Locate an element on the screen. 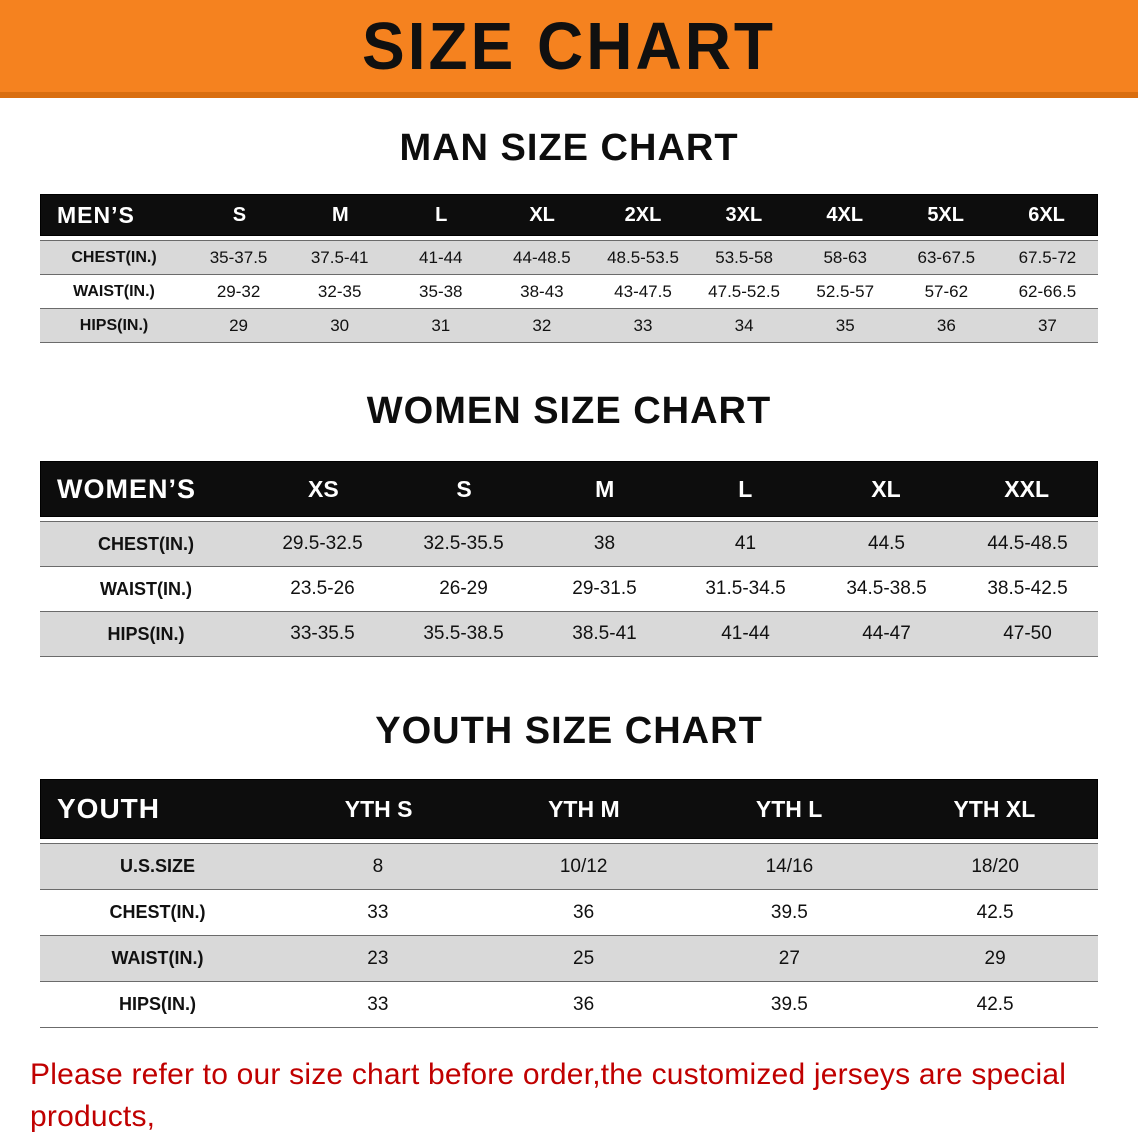 This screenshot has height=1132, width=1138. table-title-cell: WOMEN’S is located at coordinates (126, 488).